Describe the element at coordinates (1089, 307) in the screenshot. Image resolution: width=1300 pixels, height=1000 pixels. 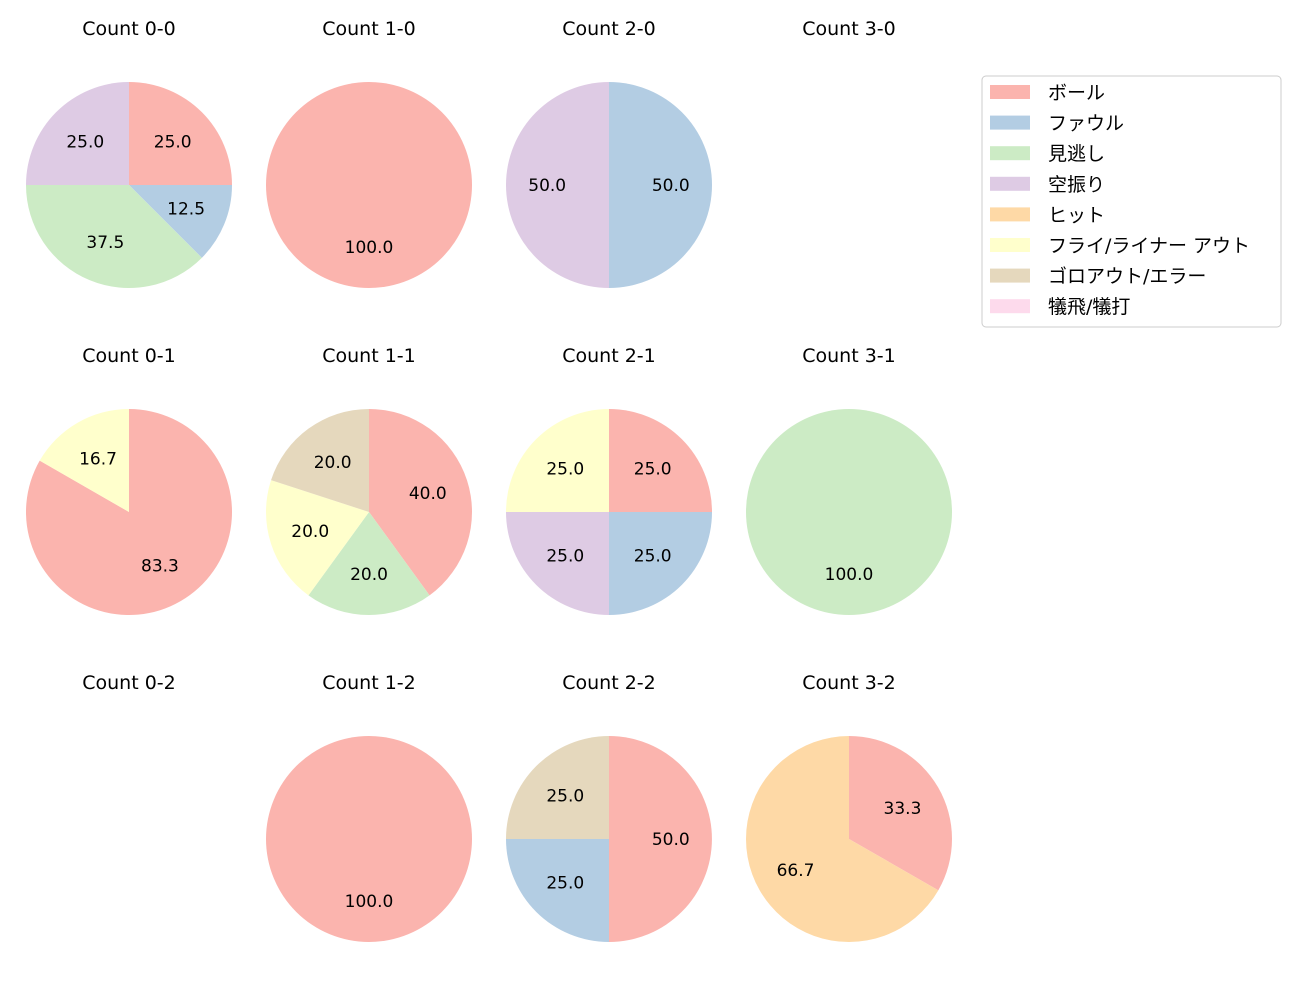
I see `legend-entry: 犠飛/犠打` at that location.